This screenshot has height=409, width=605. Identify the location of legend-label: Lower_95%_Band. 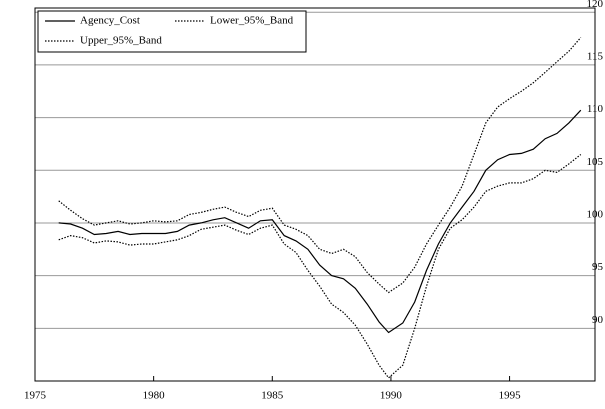
(252, 21).